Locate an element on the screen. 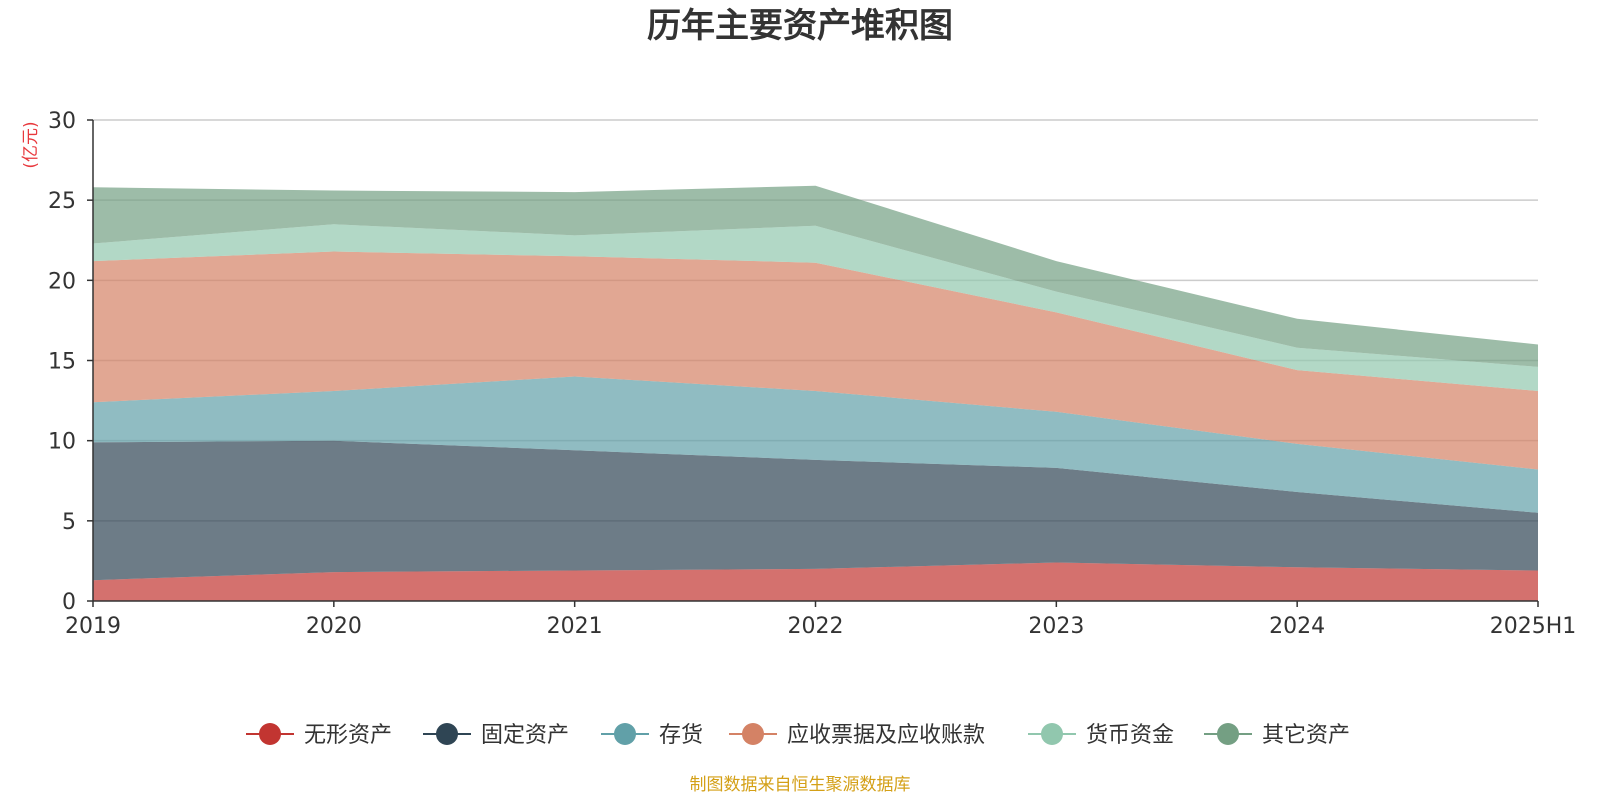 Image resolution: width=1600 pixels, height=800 pixels. y-tick-label: 25 is located at coordinates (62, 201).